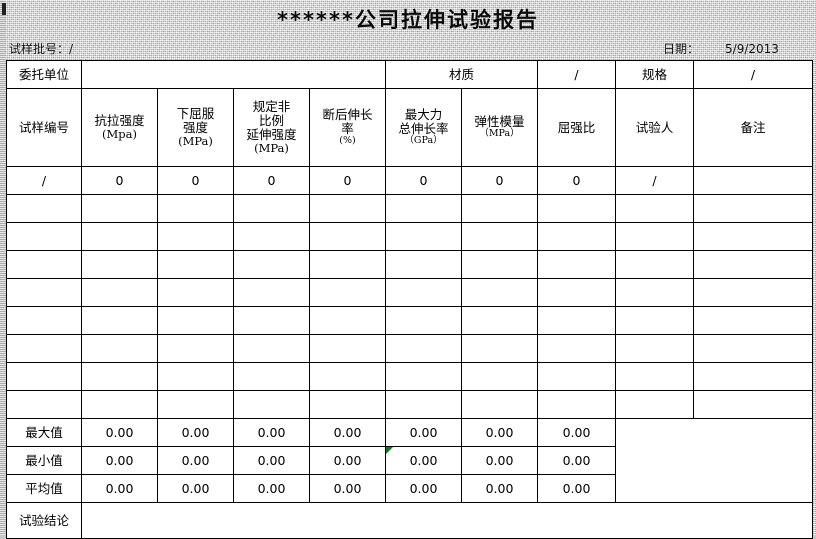 The height and width of the screenshot is (539, 816). I want to click on cell-elastic-modulus: 0, so click(499, 180).